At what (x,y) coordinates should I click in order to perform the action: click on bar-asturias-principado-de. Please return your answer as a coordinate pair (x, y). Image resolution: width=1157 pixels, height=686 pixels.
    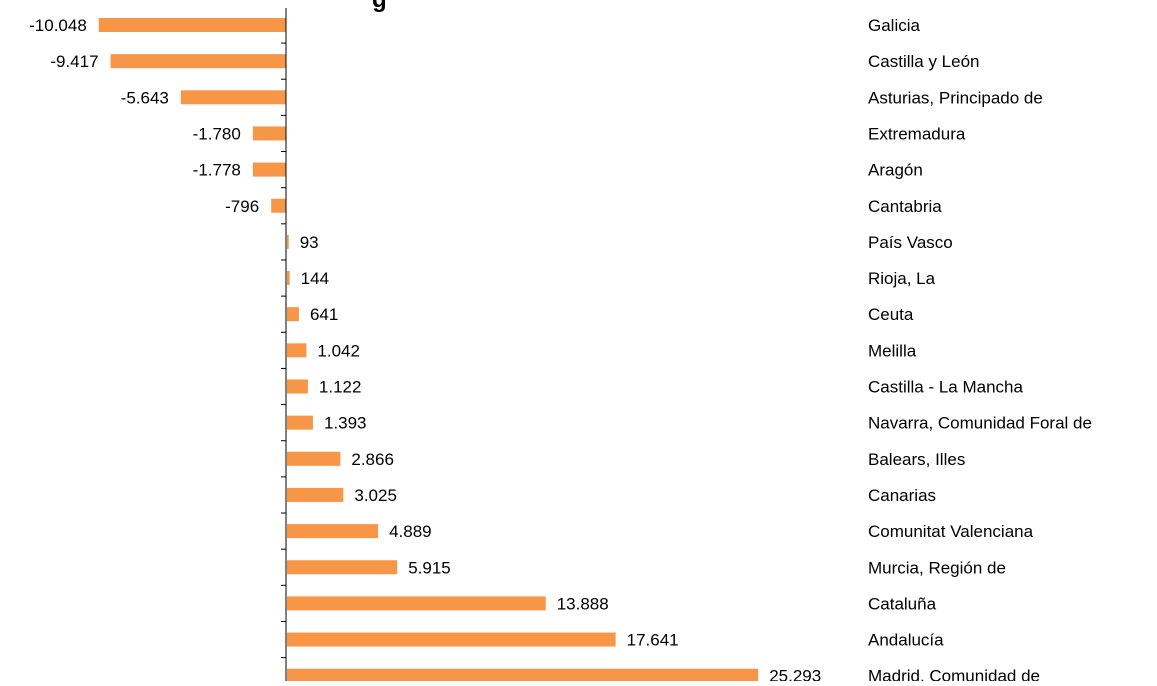
    Looking at the image, I should click on (233, 97).